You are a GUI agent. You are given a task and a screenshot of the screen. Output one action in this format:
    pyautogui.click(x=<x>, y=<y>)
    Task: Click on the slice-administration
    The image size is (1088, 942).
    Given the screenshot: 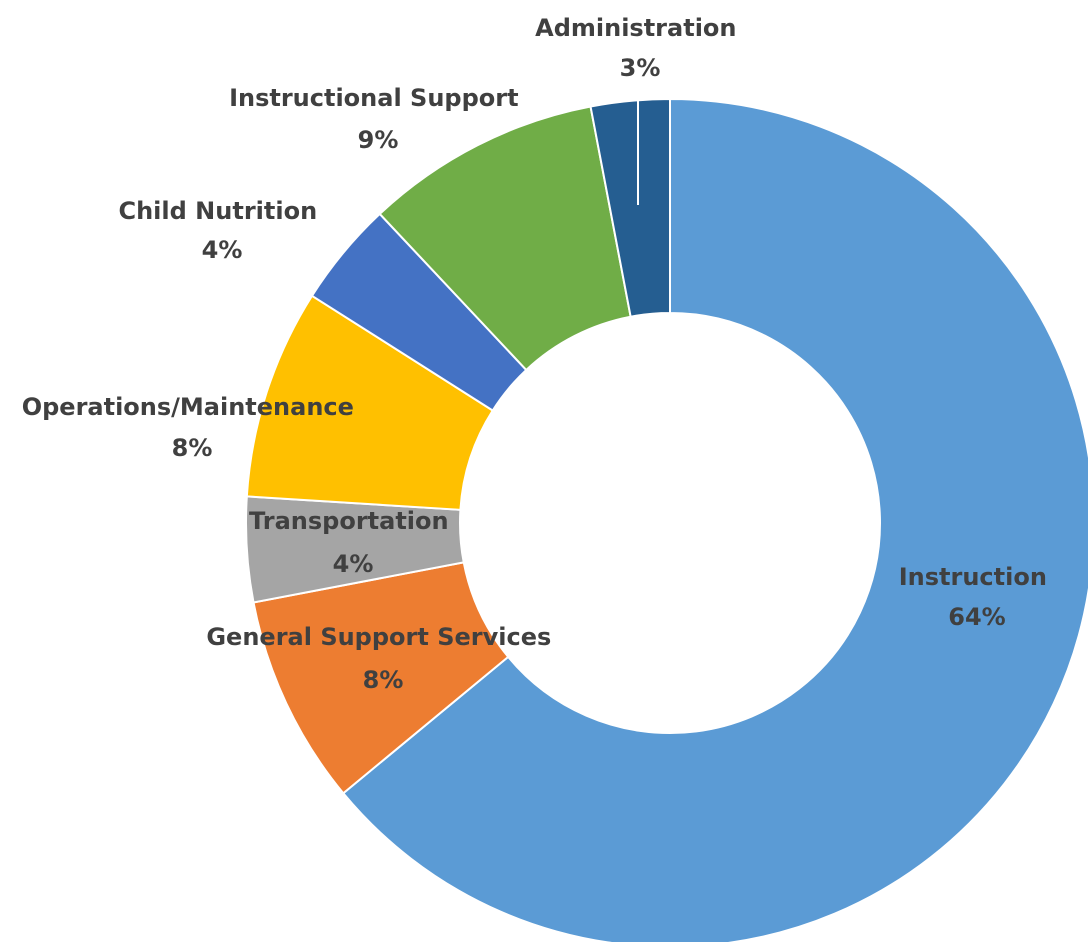 What is the action you would take?
    pyautogui.click(x=630, y=207)
    